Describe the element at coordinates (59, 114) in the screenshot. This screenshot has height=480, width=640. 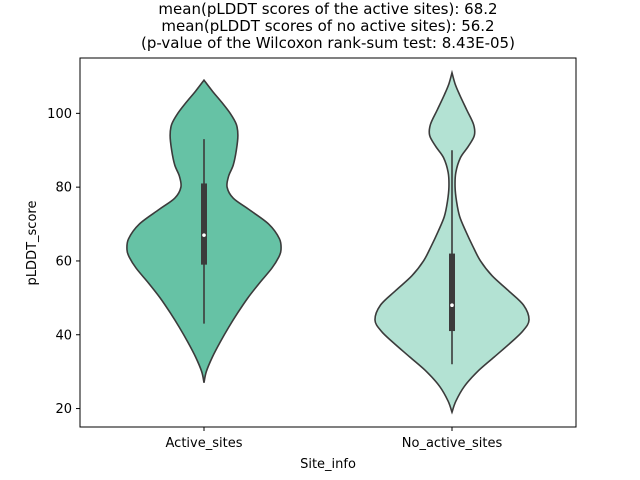
I see `y-tick-label: 100` at that location.